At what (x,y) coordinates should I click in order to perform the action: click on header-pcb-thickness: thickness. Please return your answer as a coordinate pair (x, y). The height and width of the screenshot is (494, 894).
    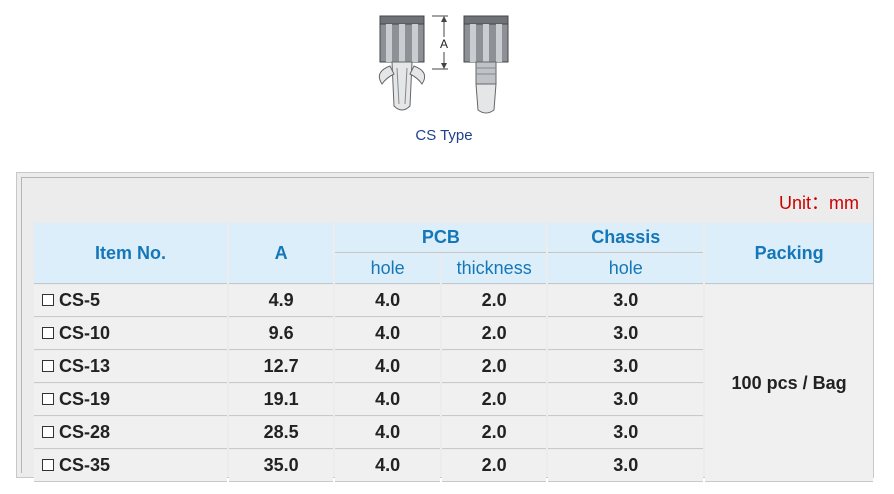
    Looking at the image, I should click on (494, 269).